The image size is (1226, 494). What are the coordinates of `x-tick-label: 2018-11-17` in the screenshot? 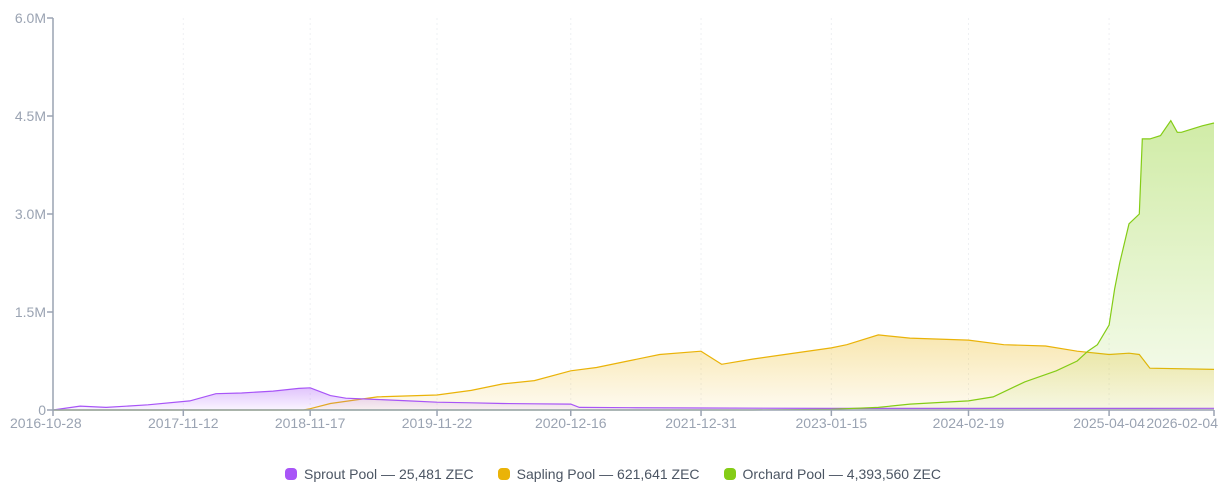 It's located at (310, 423).